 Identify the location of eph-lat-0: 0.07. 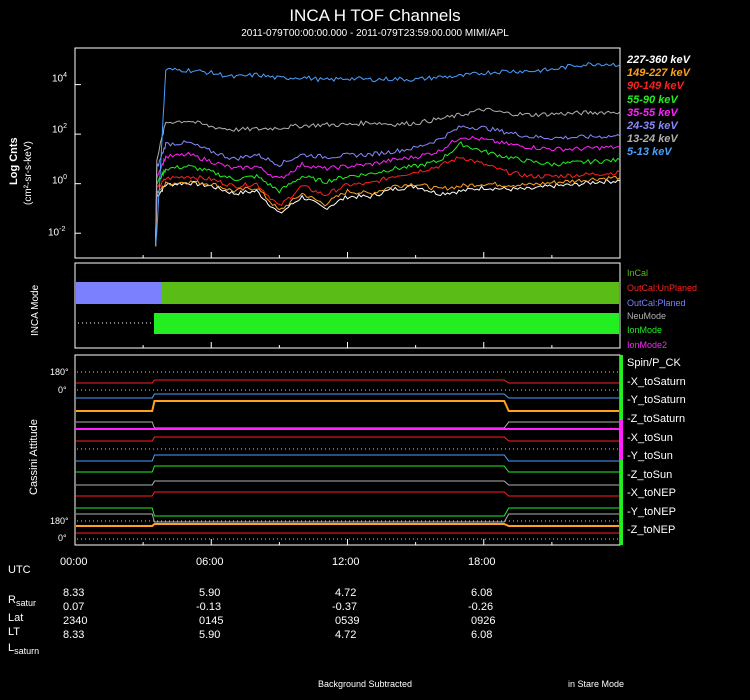
(74, 607).